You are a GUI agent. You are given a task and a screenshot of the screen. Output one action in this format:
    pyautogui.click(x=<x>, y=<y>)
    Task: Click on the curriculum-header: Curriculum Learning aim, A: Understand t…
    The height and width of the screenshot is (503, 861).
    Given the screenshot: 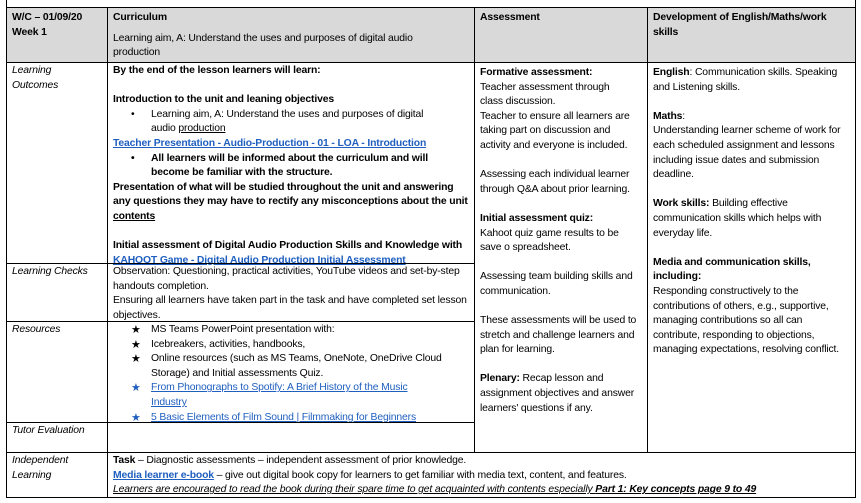 What is the action you would take?
    pyautogui.click(x=291, y=35)
    